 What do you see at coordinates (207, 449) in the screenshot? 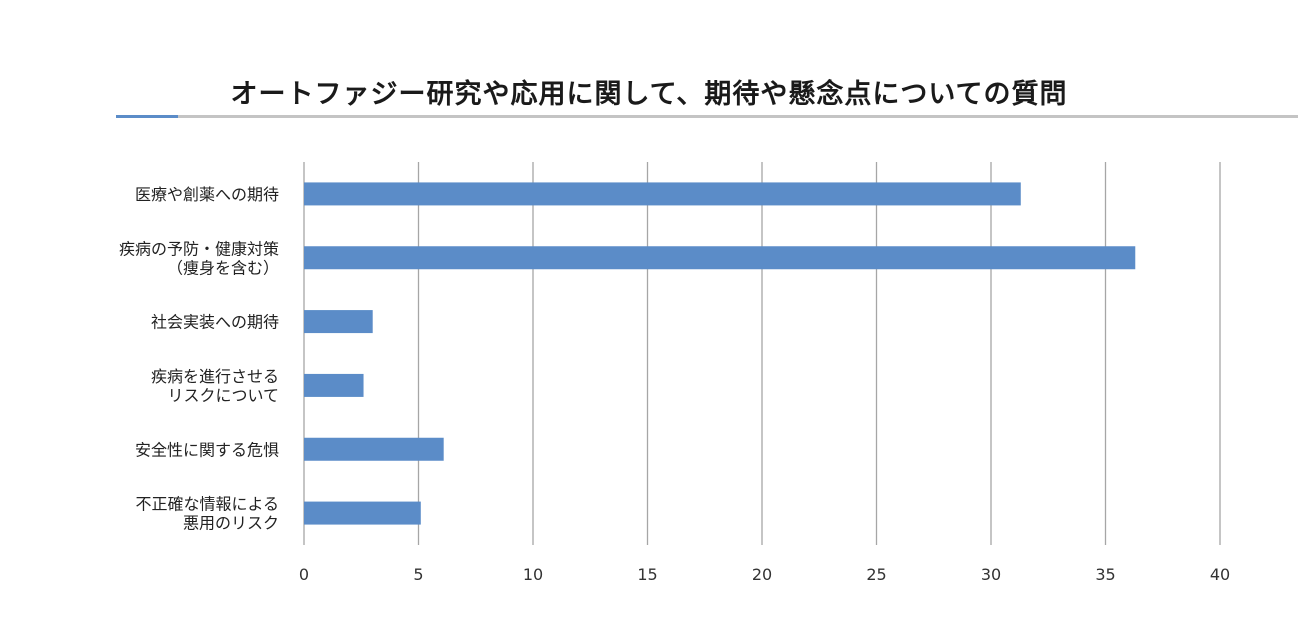
I see `category-label: 安全性に関する危惧` at bounding box center [207, 449].